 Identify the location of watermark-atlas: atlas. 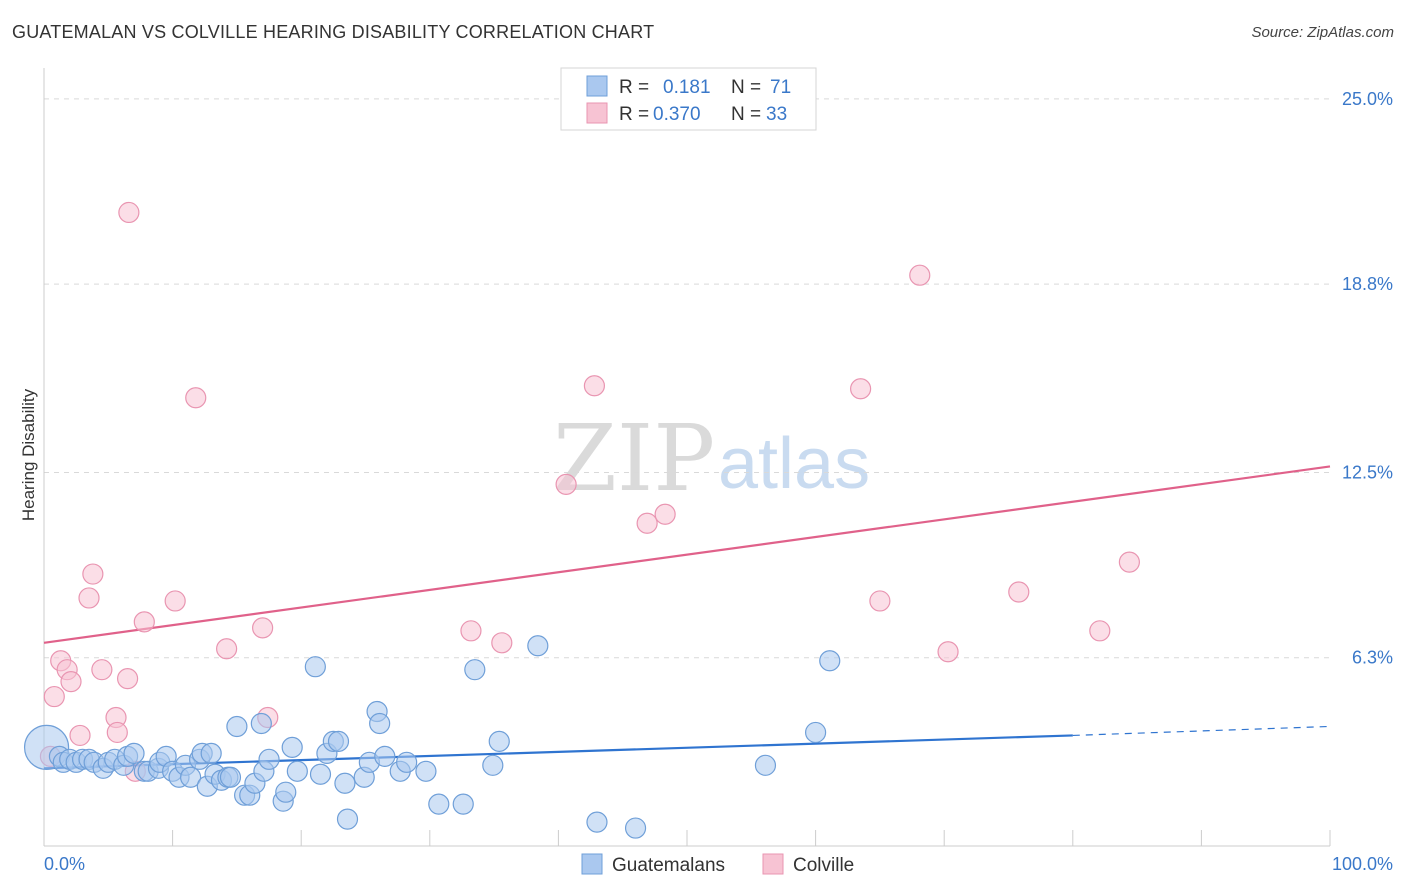
(794, 464).